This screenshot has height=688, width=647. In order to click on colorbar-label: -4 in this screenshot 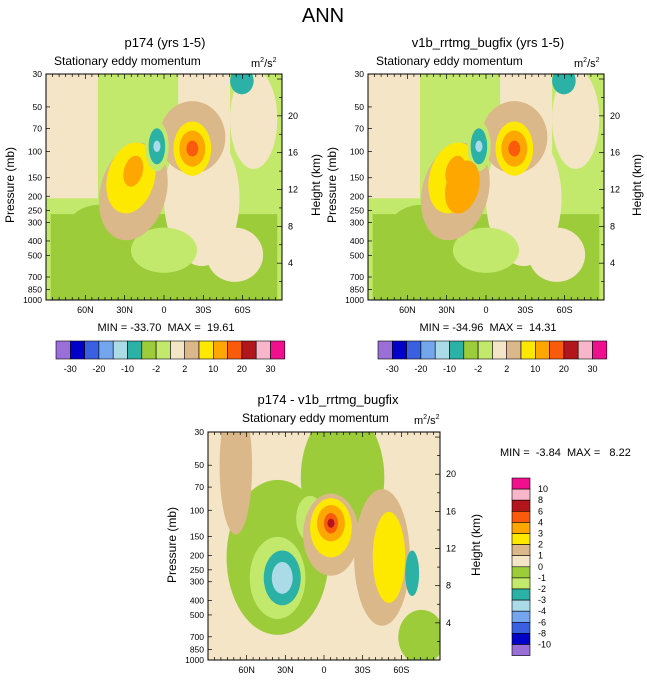, I will do `click(542, 611)`.